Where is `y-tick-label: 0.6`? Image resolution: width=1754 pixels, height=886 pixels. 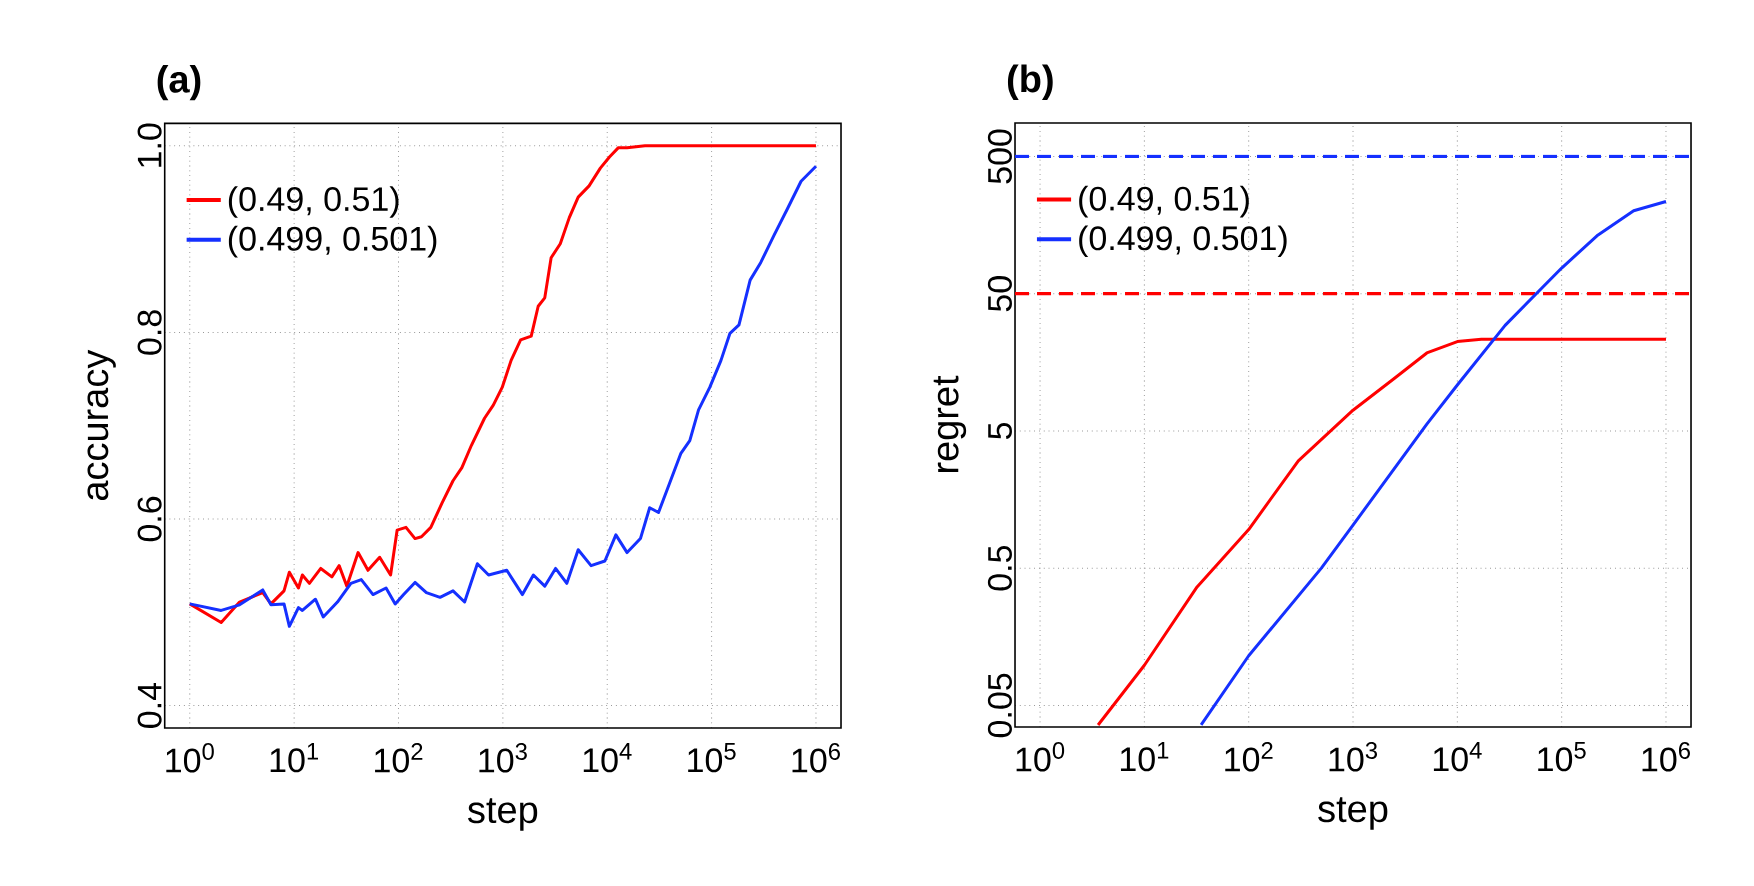 y-tick-label: 0.6 is located at coordinates (149, 519).